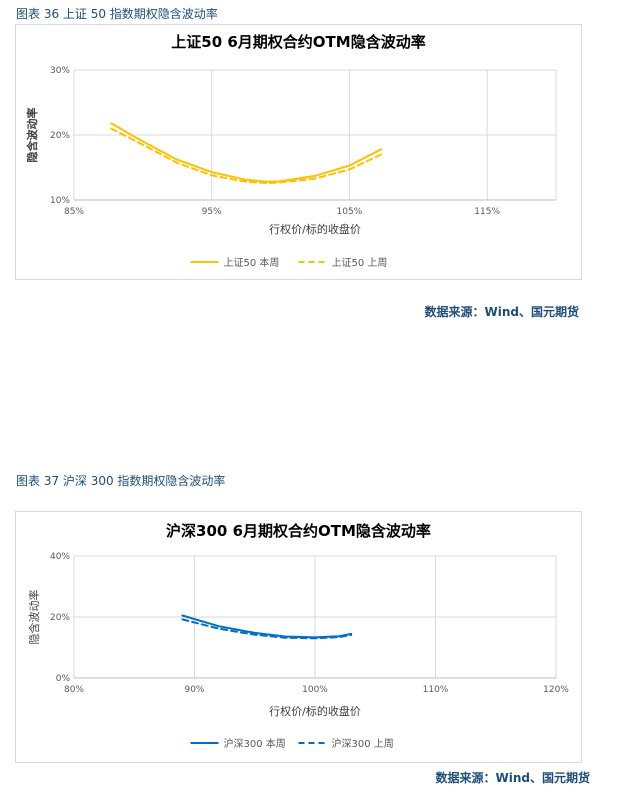  What do you see at coordinates (487, 212) in the screenshot?
I see `x-tick-label: 115%` at bounding box center [487, 212].